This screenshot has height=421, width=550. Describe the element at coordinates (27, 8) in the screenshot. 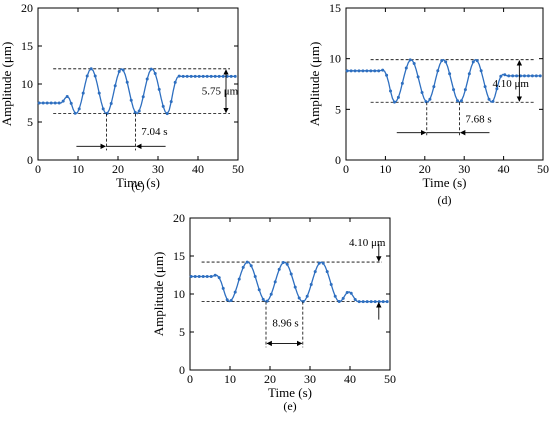

I see `y-tick-label: 20` at that location.